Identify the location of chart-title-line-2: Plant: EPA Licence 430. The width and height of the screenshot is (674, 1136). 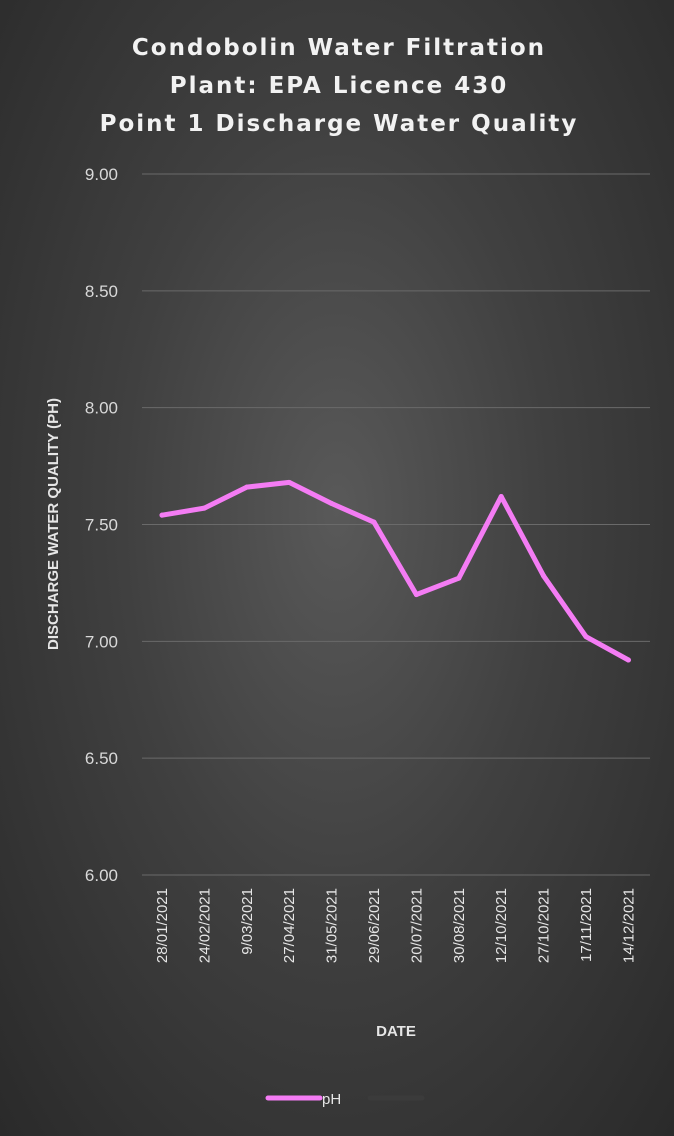
(339, 86).